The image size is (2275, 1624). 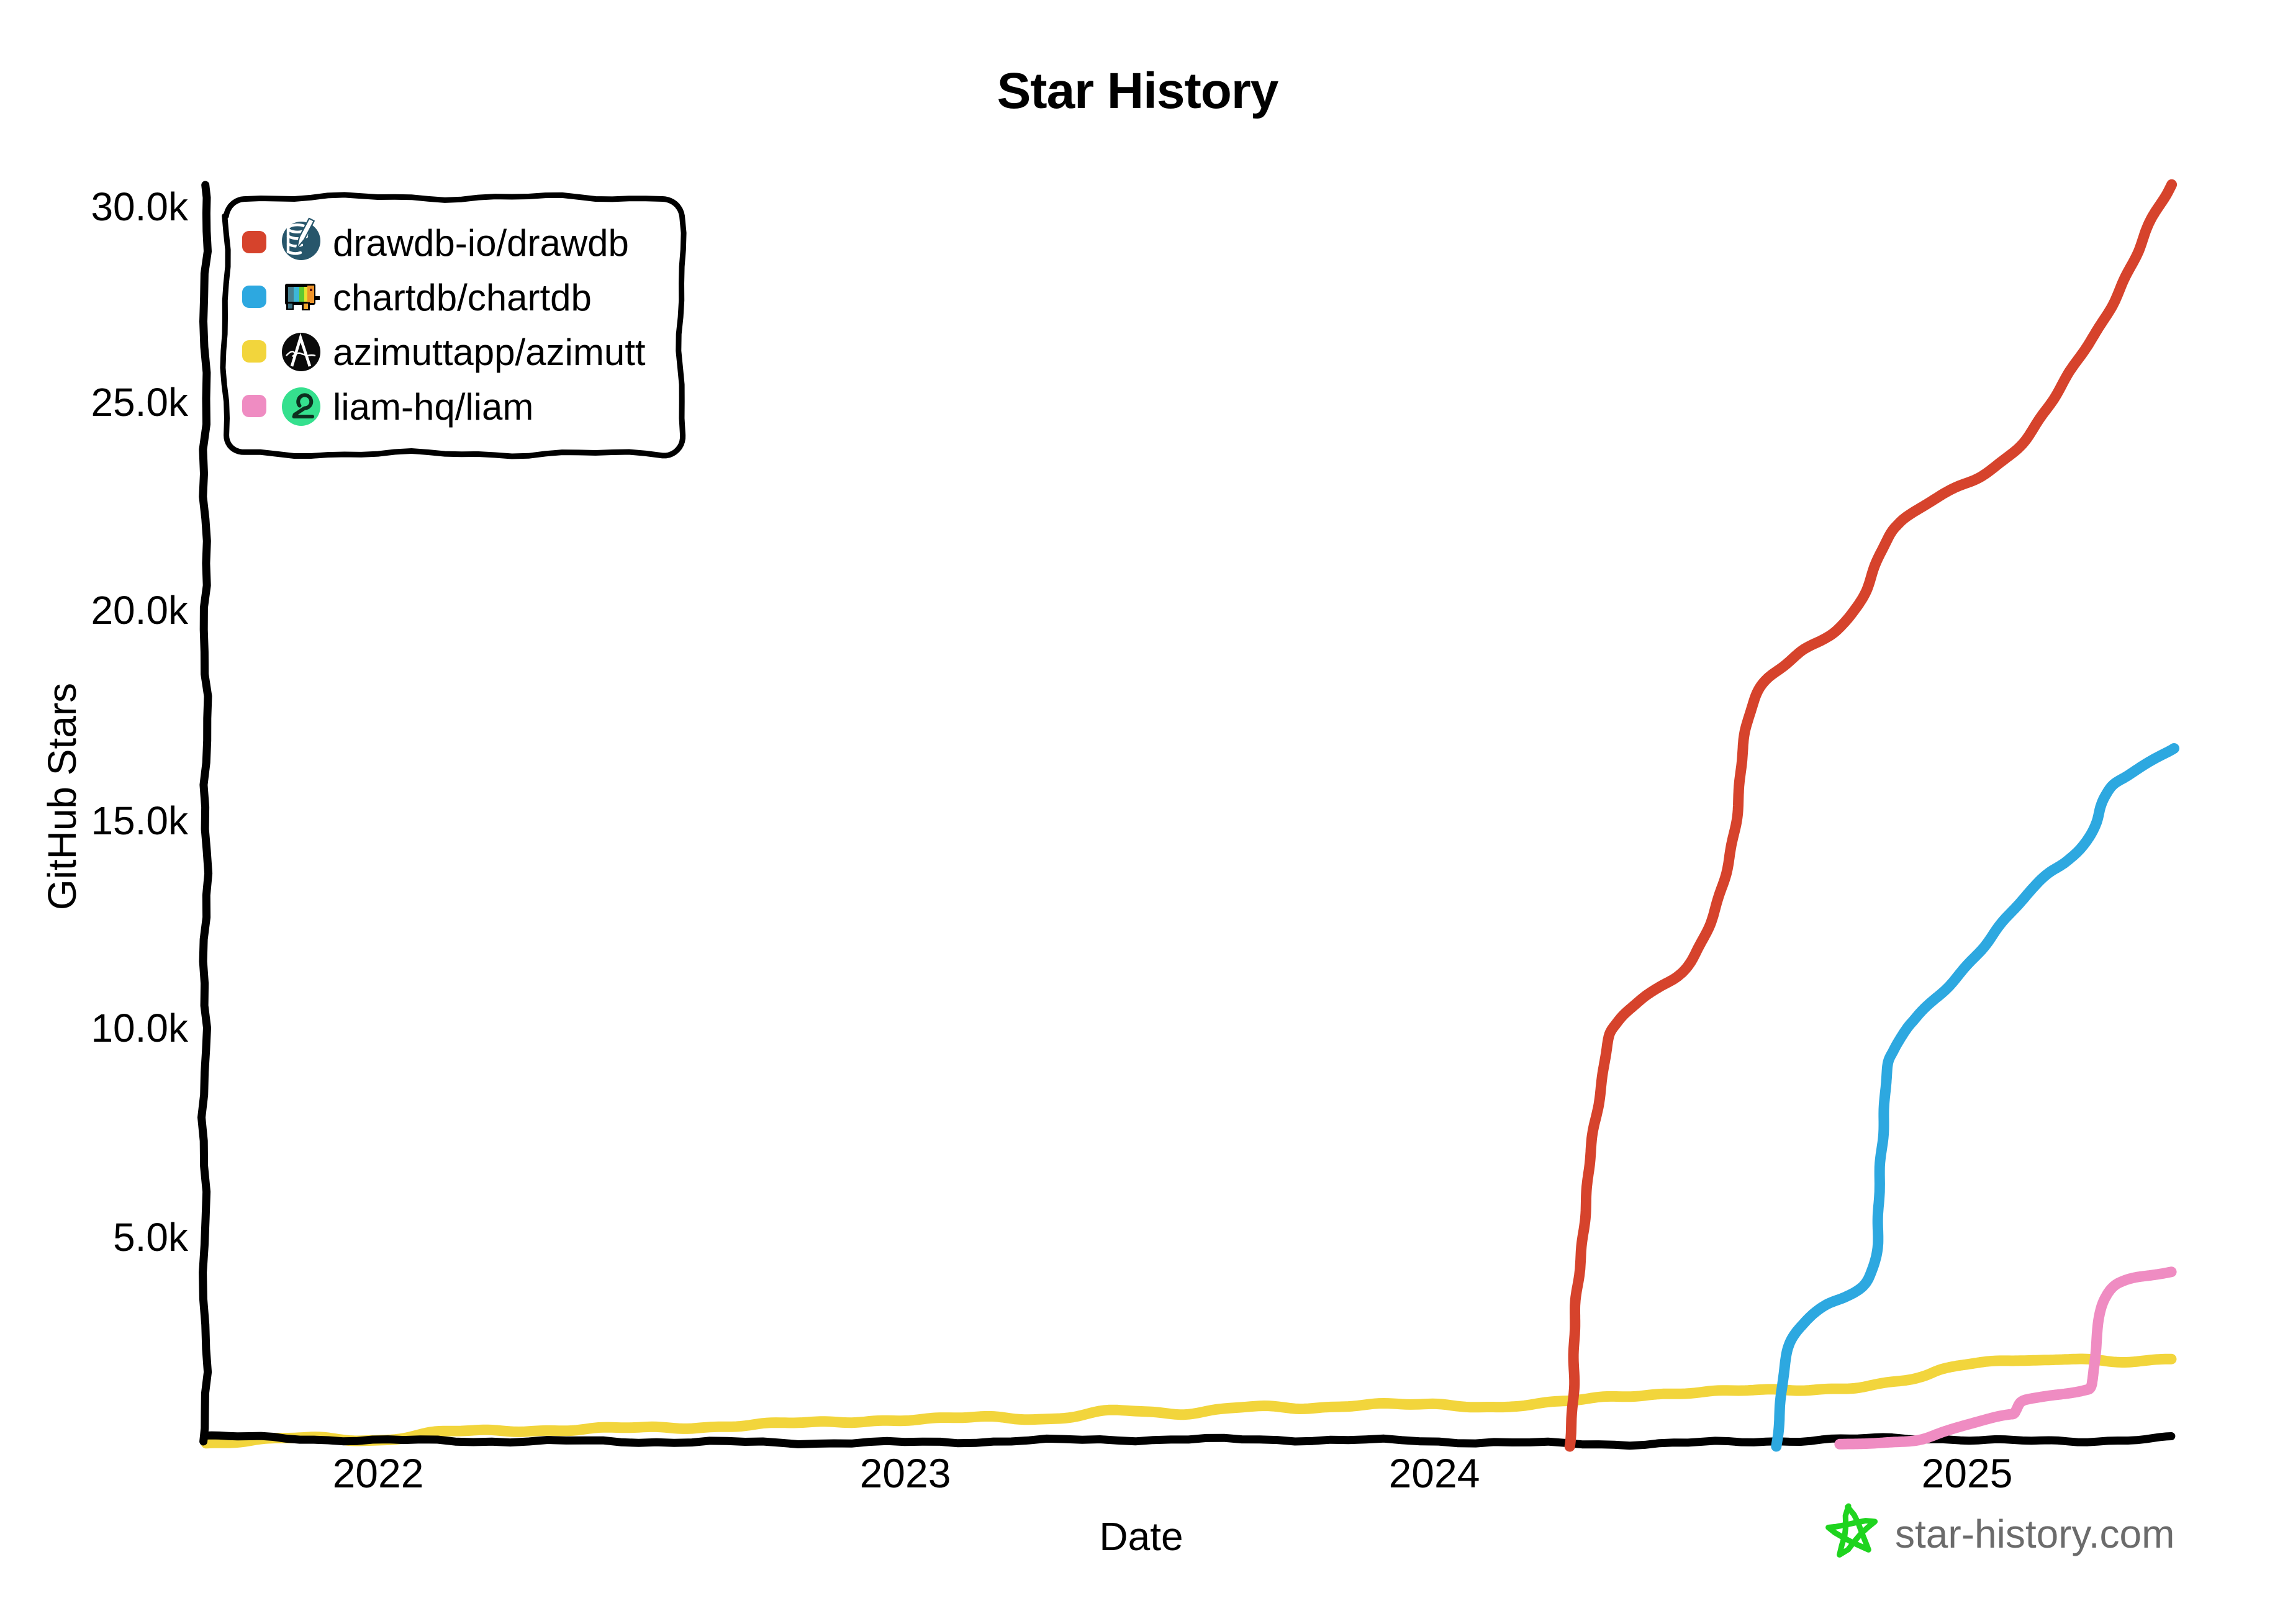 I want to click on svg-text: 2025, so click(x=1968, y=1473).